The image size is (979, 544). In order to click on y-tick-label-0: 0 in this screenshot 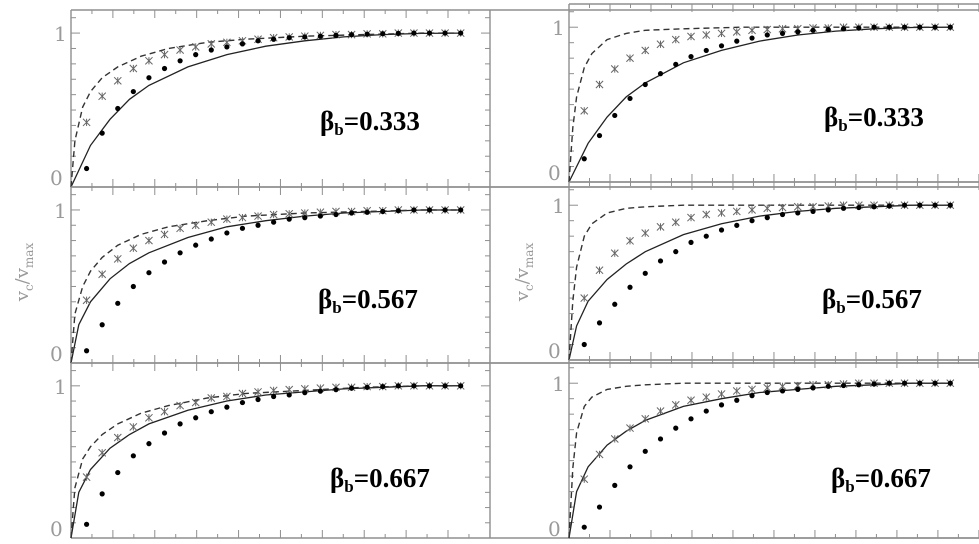, I will do `click(554, 529)`.